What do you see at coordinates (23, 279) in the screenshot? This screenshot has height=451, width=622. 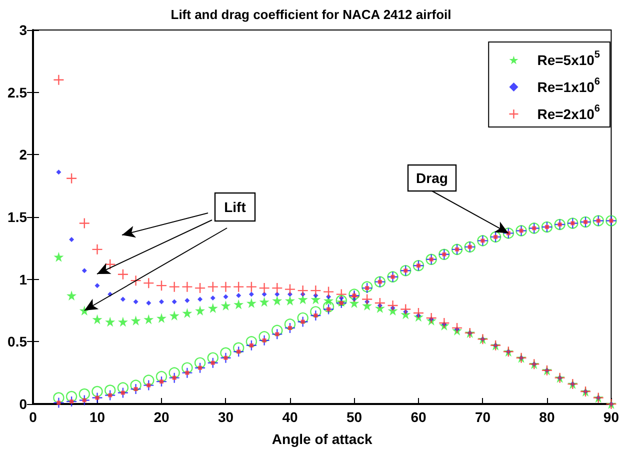 I see `y-tick-label: 1` at bounding box center [23, 279].